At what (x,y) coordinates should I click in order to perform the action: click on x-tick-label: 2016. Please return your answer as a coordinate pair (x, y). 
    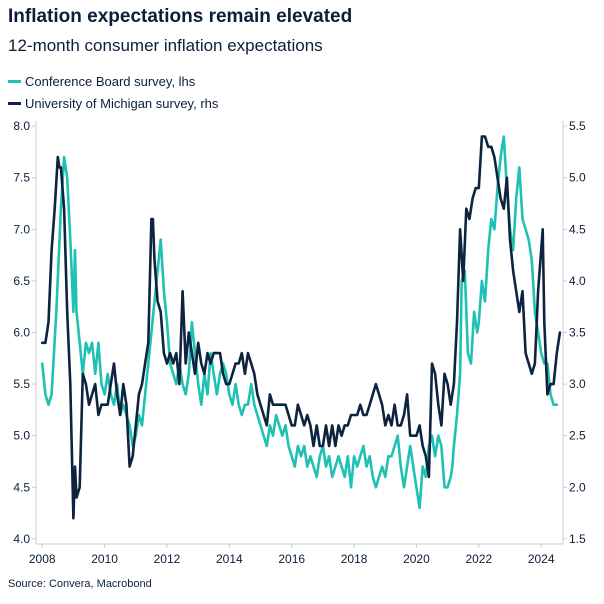
    Looking at the image, I should click on (291, 559).